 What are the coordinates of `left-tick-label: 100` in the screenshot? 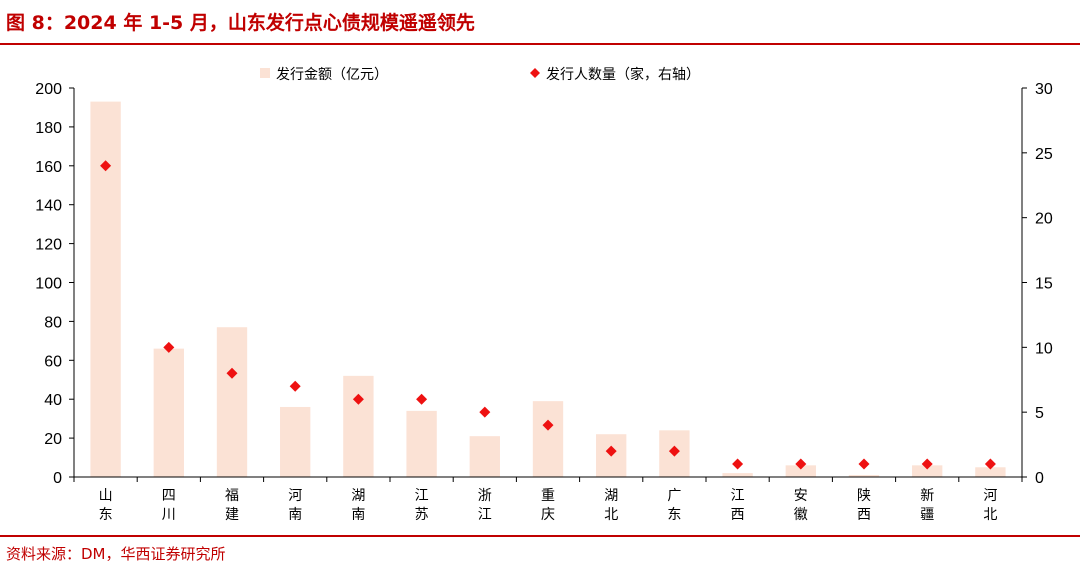 It's located at (48, 284).